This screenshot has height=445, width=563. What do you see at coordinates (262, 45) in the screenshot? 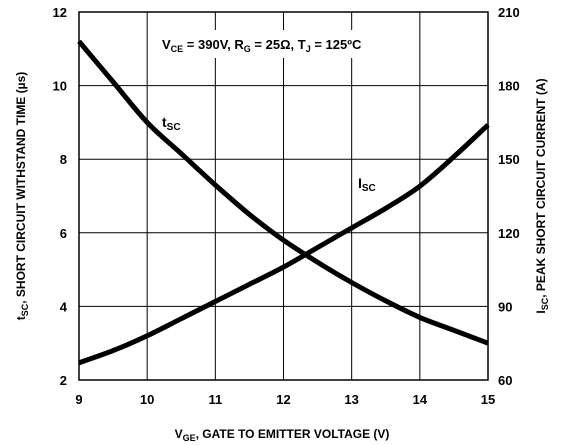
I see `condition-text: VCE = 390V, RG = 25Ω, TJ = 125ºC` at bounding box center [262, 45].